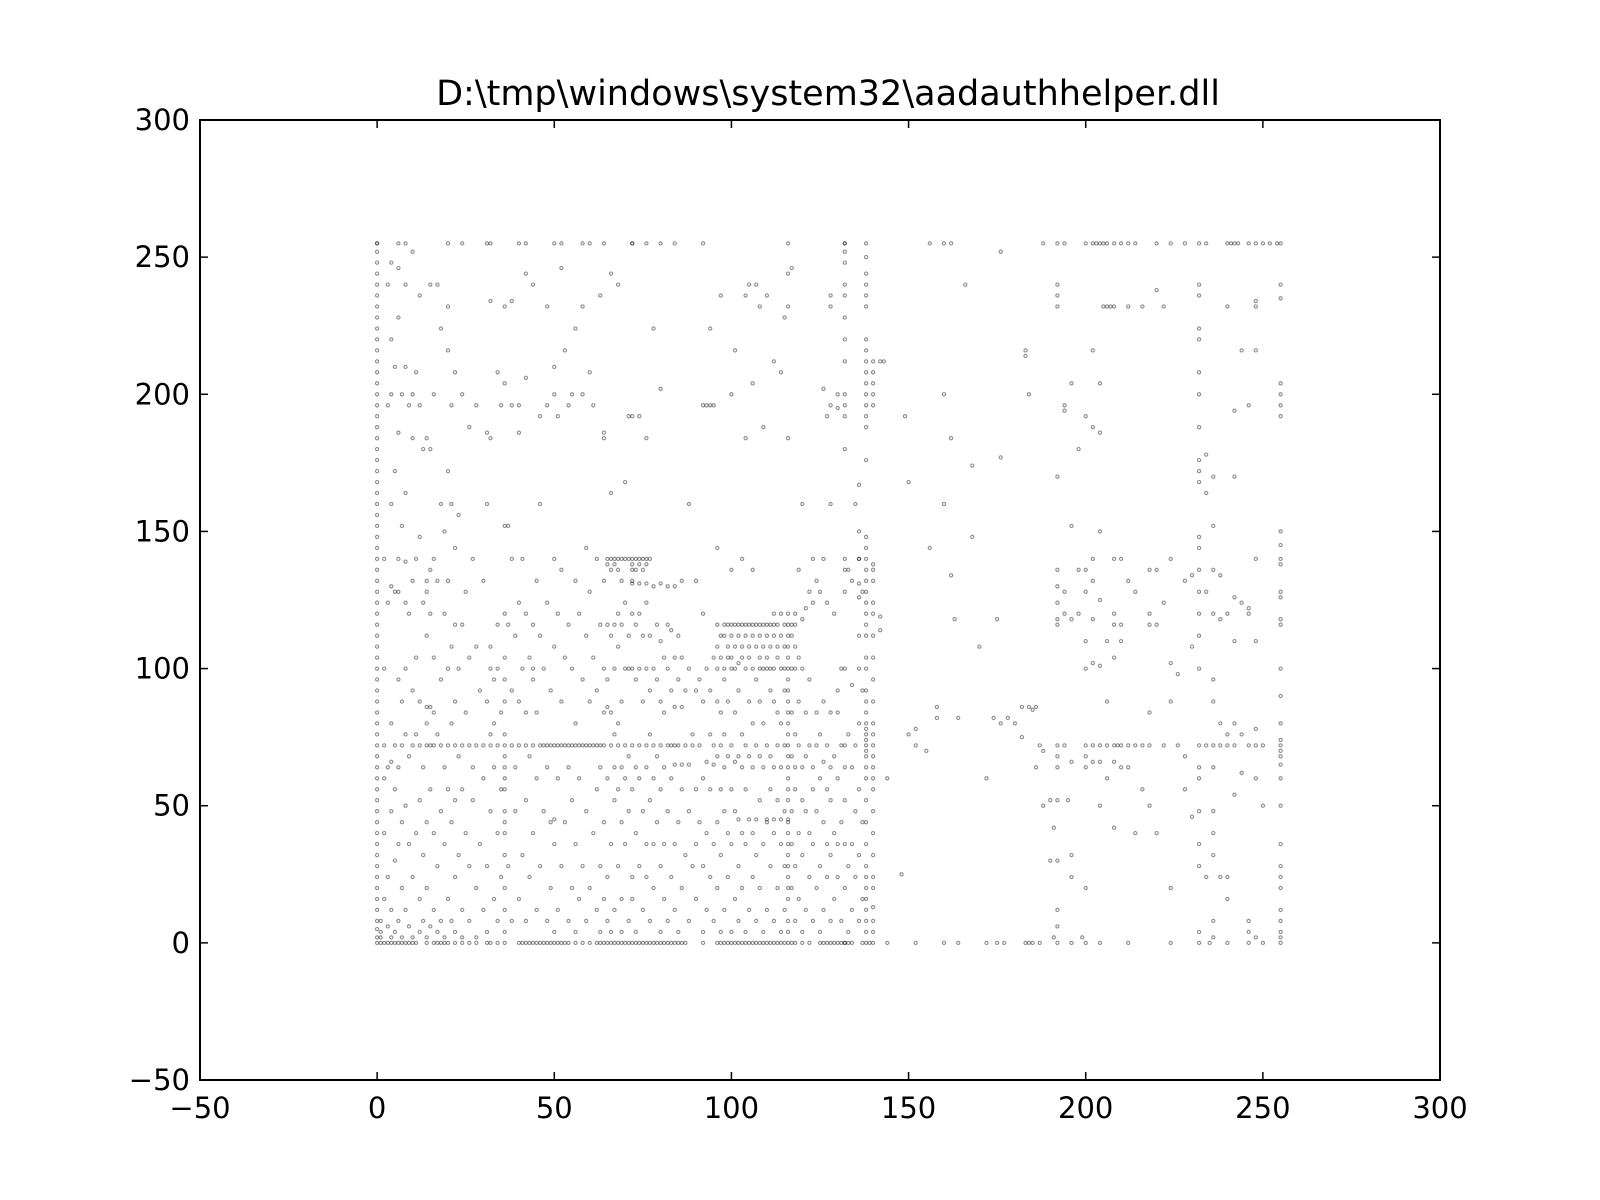 The height and width of the screenshot is (1200, 1600). Describe the element at coordinates (199, 1108) in the screenshot. I see `x-tick-label: −50` at that location.